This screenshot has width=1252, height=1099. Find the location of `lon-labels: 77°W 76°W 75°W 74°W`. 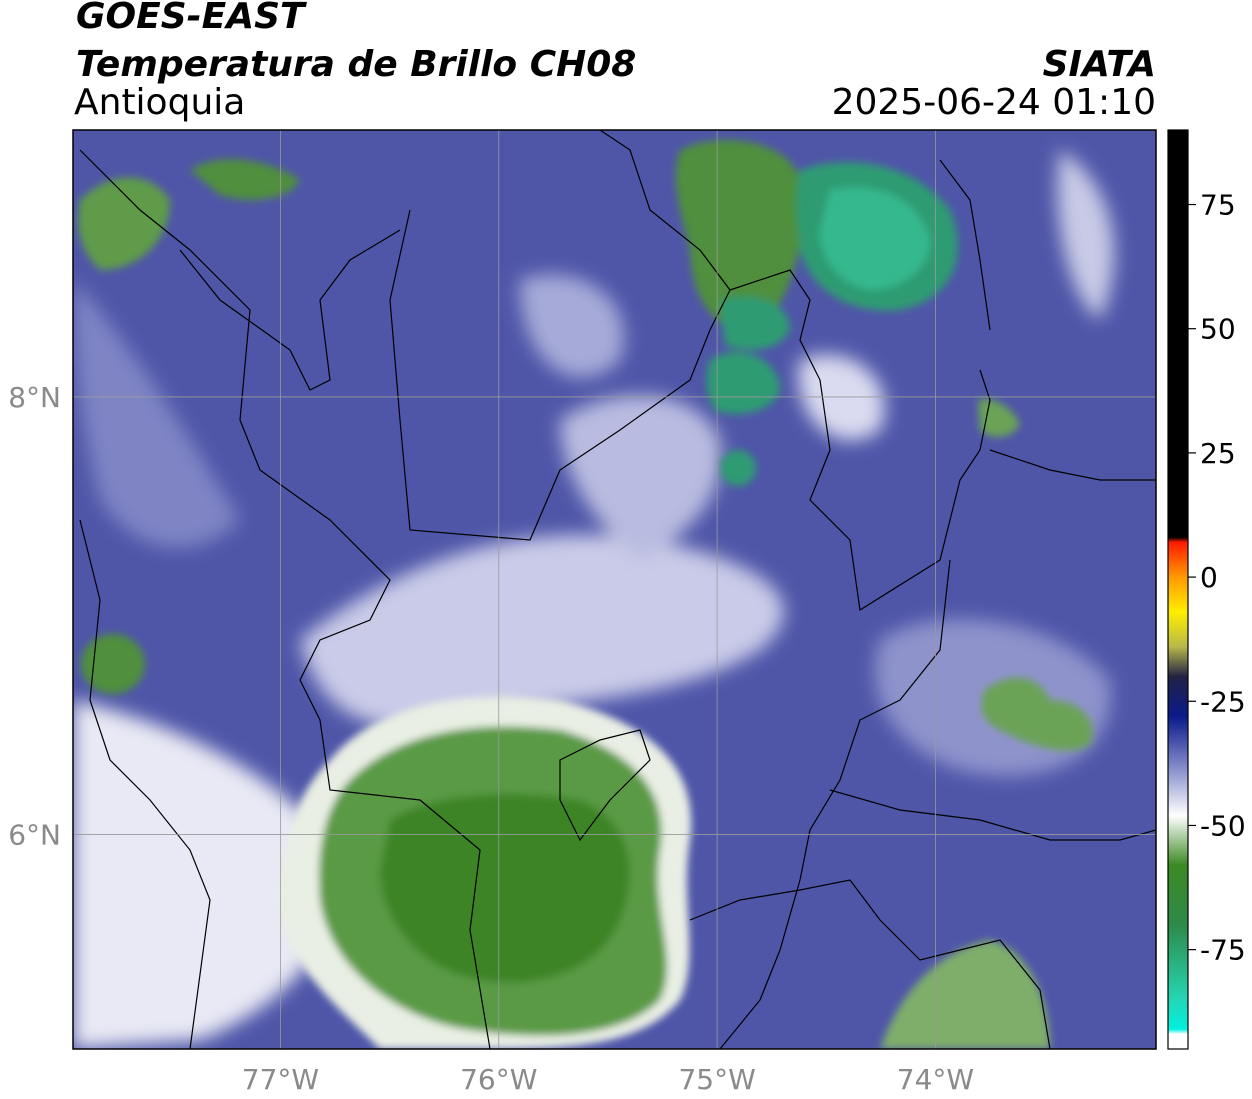

lon-labels: 77°W 76°W 75°W 74°W is located at coordinates (608, 1079).